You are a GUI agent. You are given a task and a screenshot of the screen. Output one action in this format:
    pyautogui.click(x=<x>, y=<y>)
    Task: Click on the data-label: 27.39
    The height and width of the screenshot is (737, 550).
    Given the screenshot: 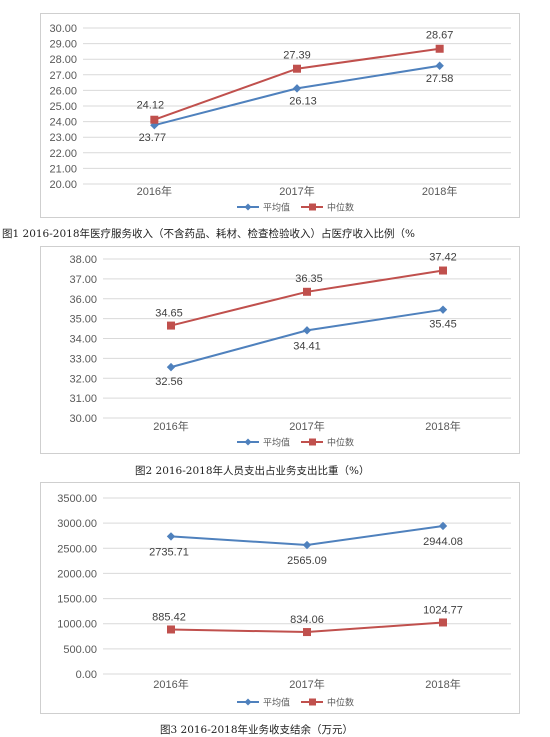 What is the action you would take?
    pyautogui.click(x=297, y=56)
    